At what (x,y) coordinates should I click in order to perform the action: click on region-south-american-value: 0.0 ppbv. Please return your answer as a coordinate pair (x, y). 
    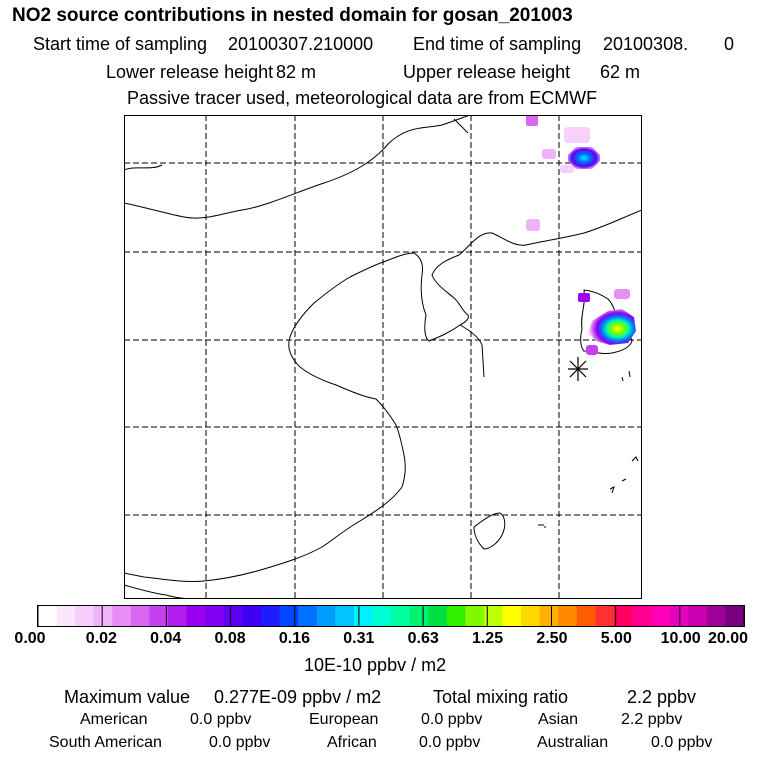
    Looking at the image, I should click on (240, 742).